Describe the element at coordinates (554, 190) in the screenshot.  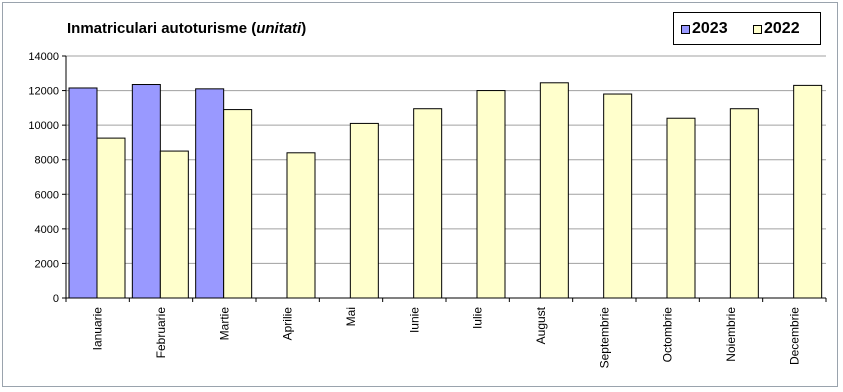
I see `bar-2022-august` at that location.